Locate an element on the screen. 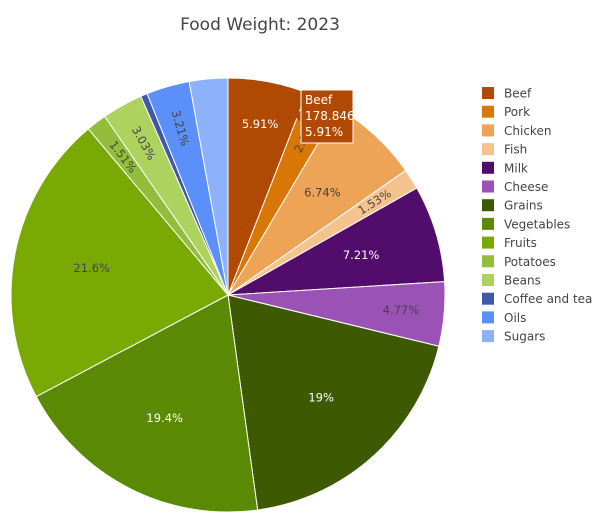 The image size is (600, 516). legend-item-grains: Grains is located at coordinates (512, 206).